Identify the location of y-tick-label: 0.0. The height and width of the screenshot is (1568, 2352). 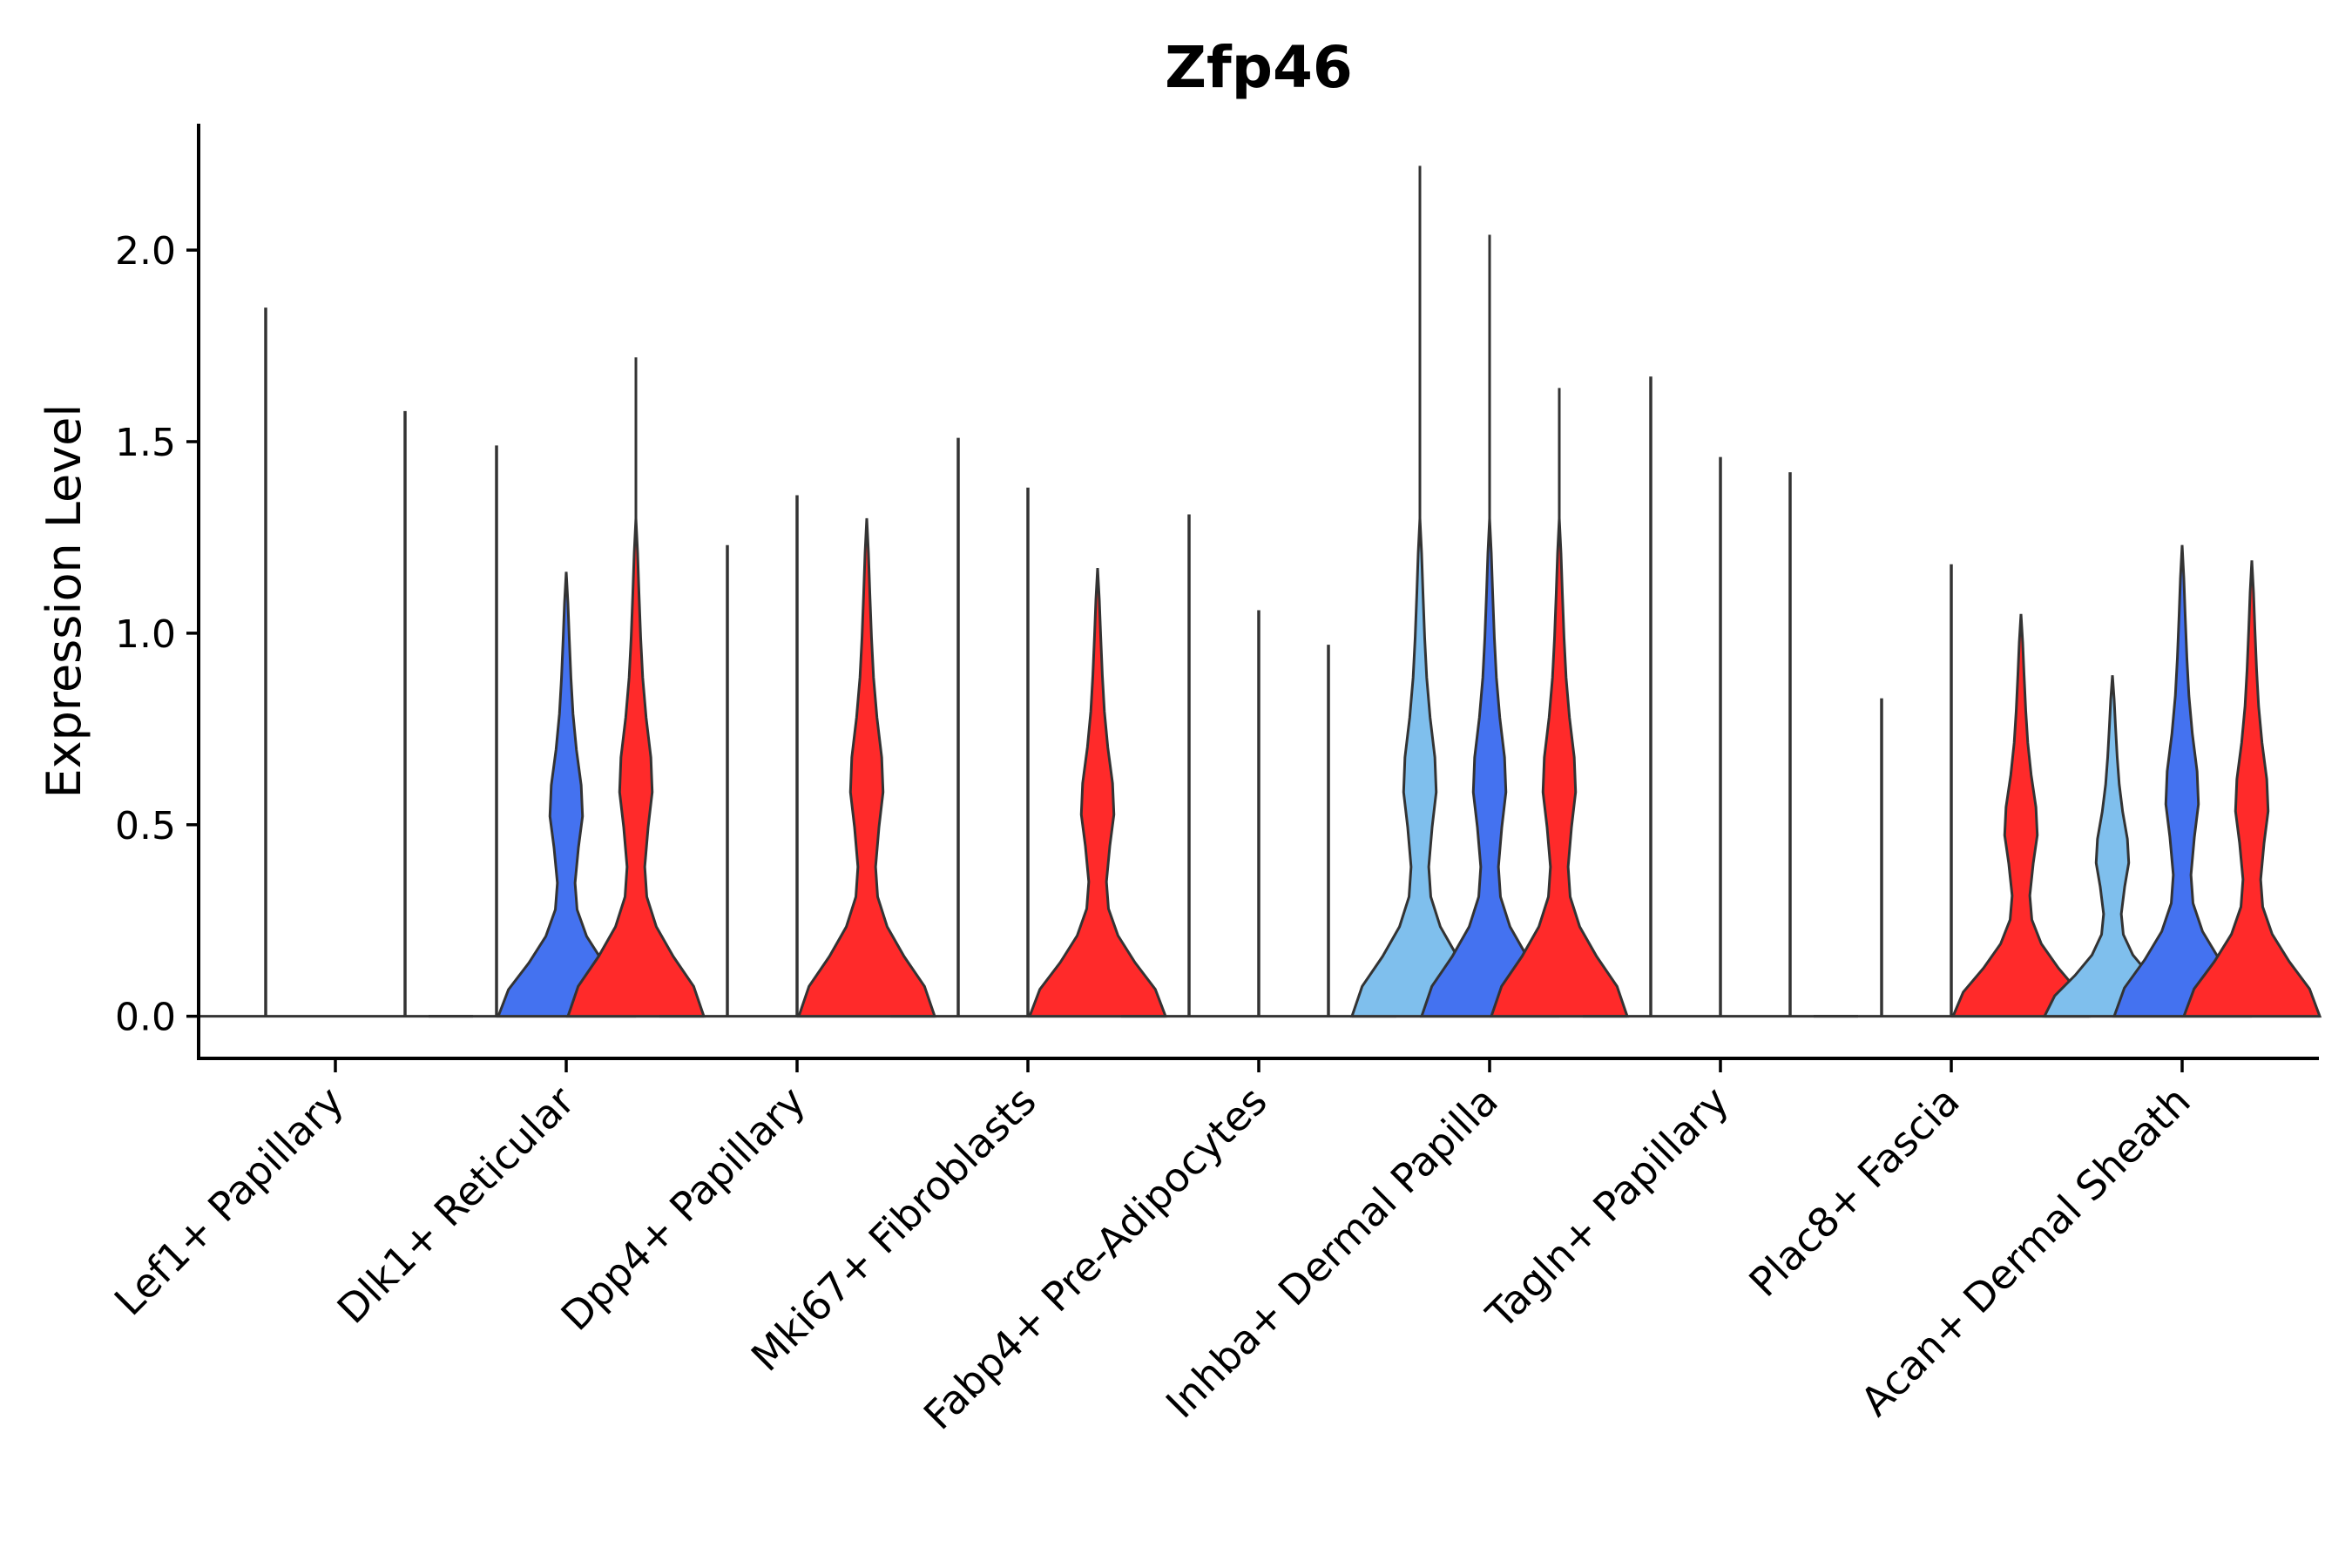
(145, 1018).